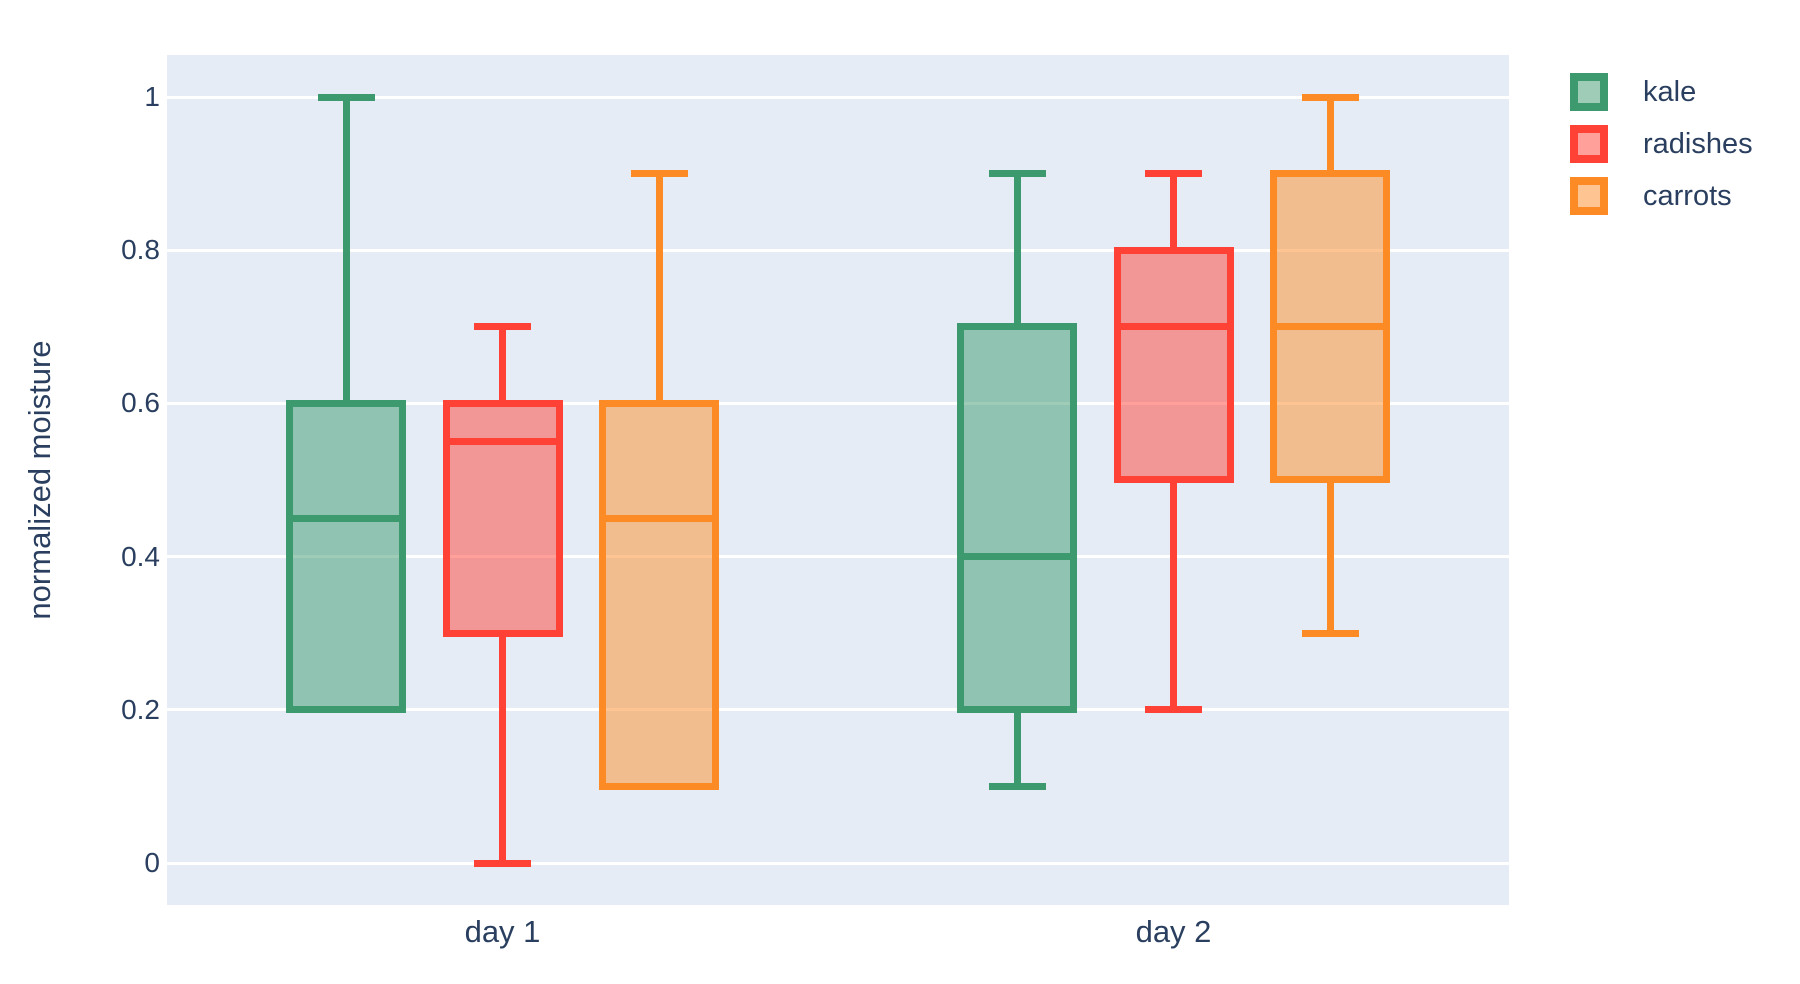  I want to click on gridline-0.4, so click(838, 557).